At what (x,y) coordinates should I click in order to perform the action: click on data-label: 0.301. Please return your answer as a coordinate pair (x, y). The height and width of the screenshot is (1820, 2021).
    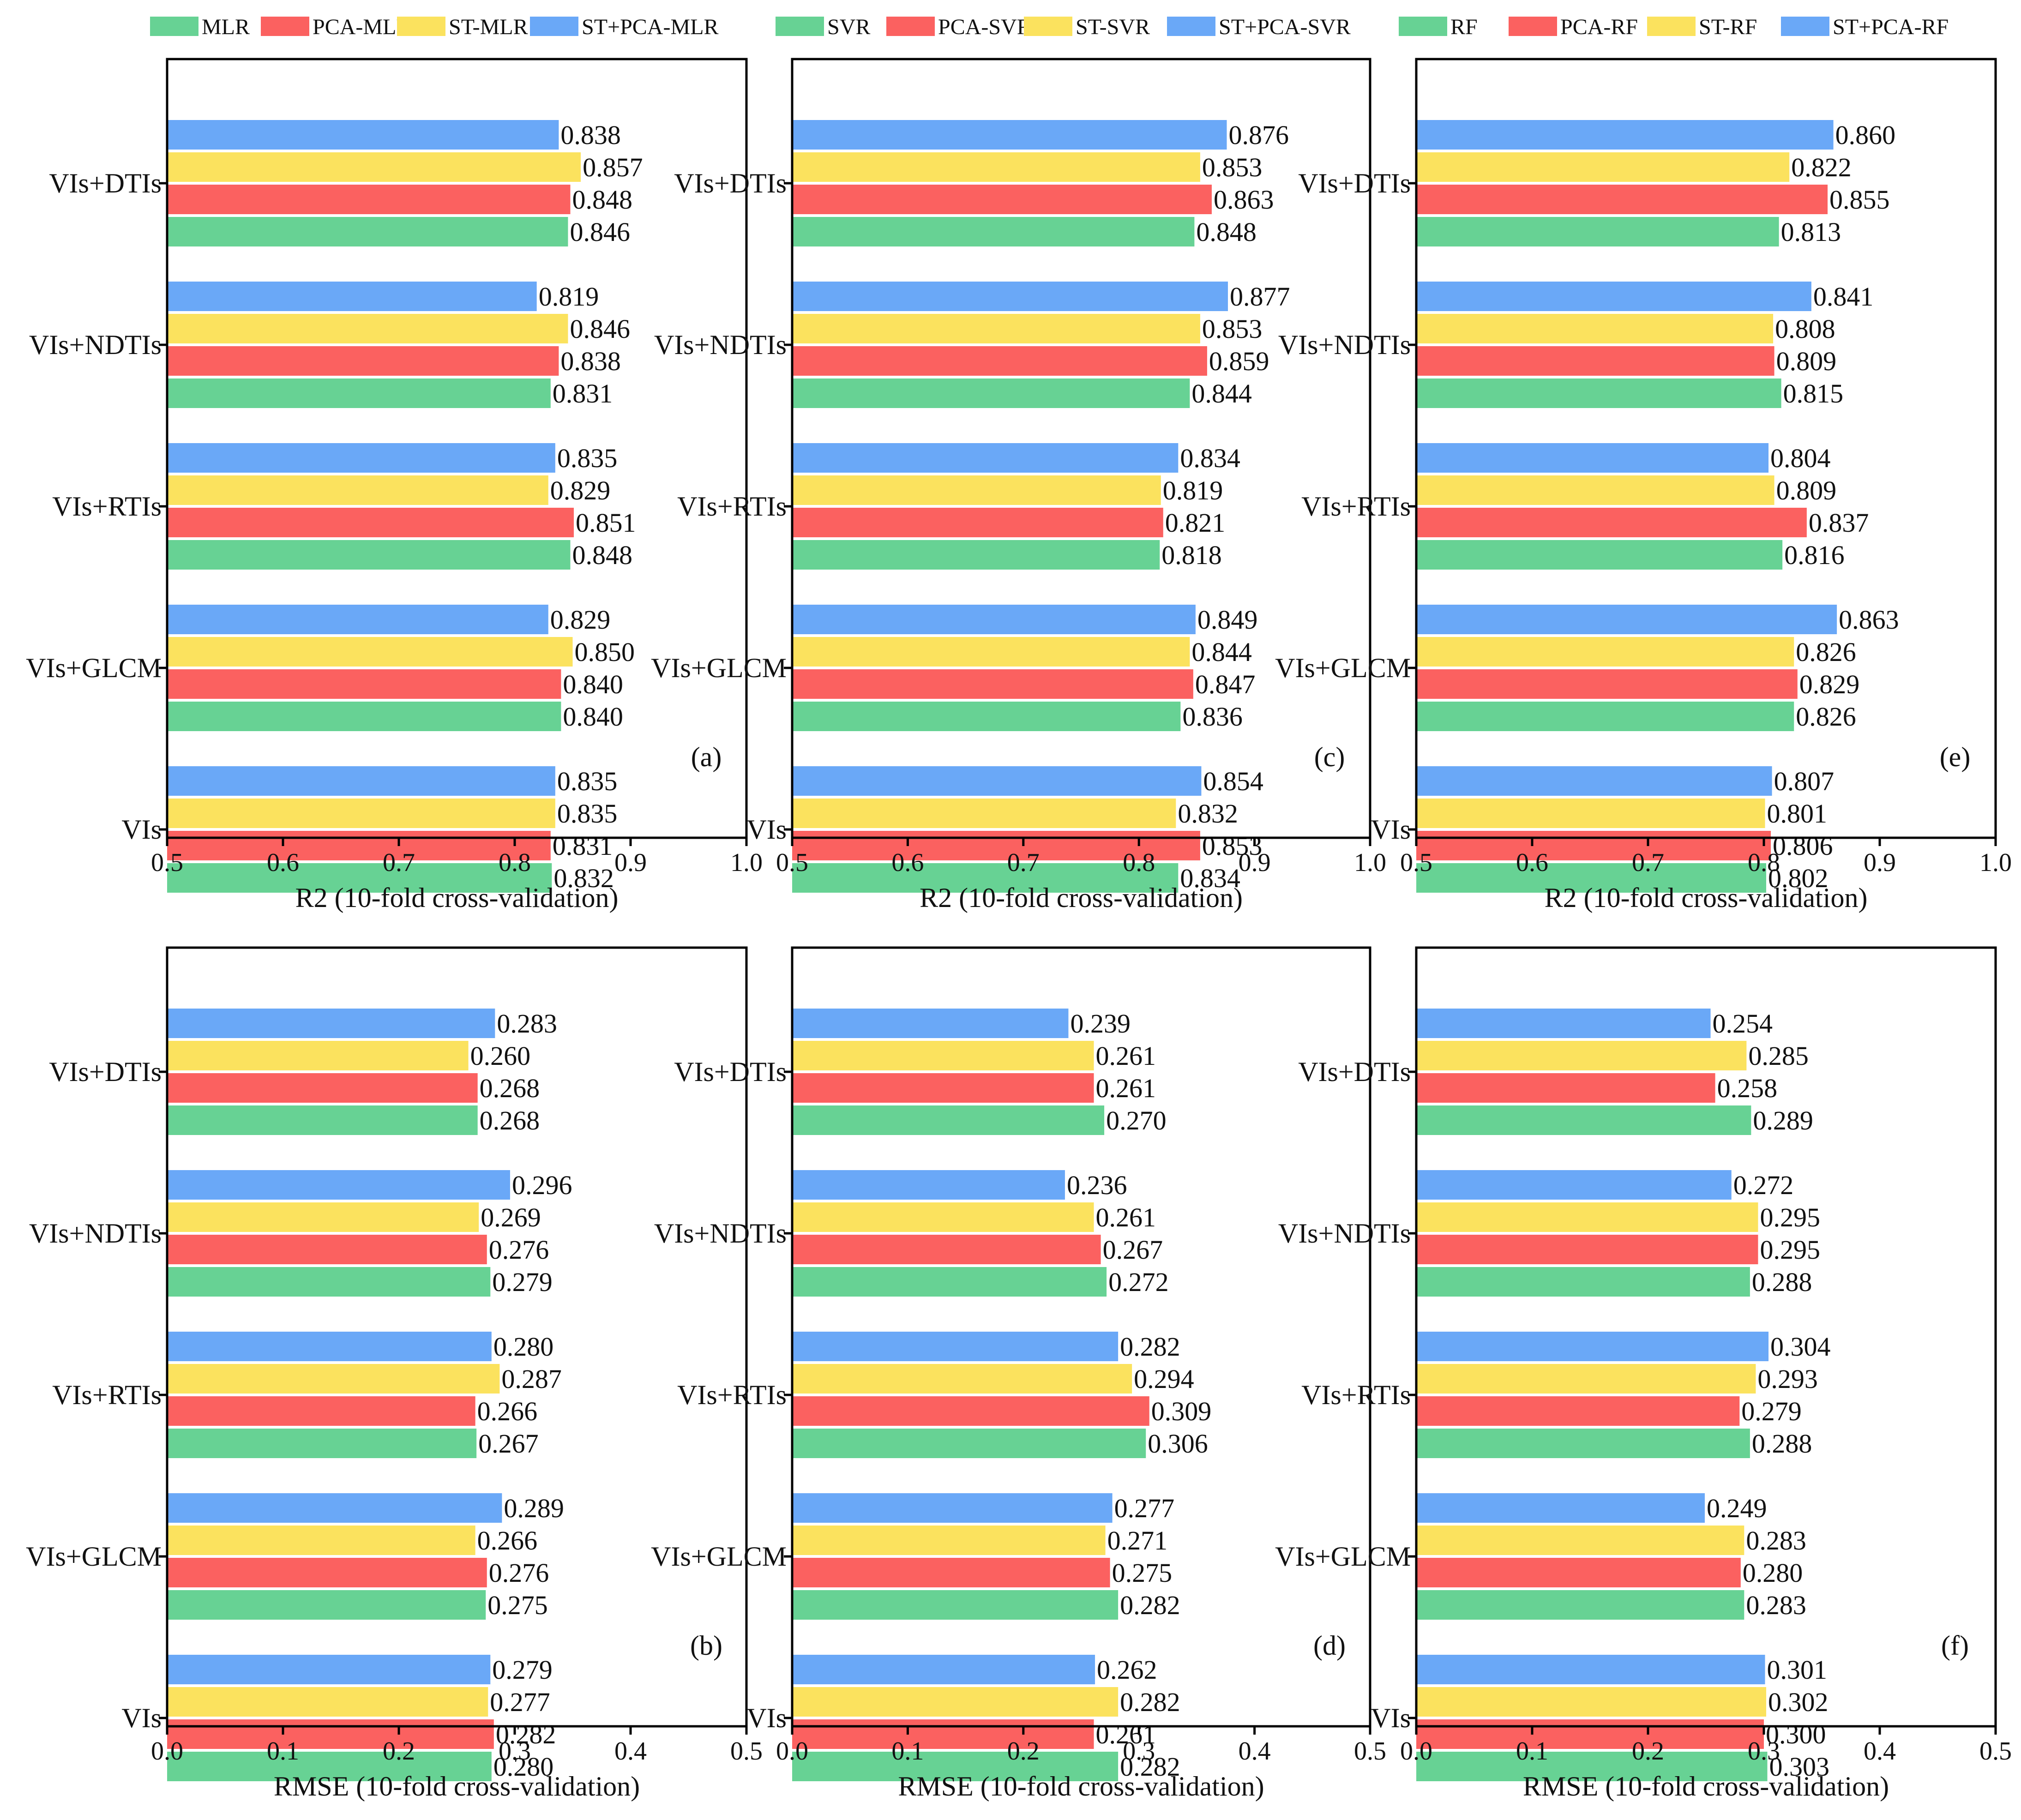
    Looking at the image, I should click on (1797, 1670).